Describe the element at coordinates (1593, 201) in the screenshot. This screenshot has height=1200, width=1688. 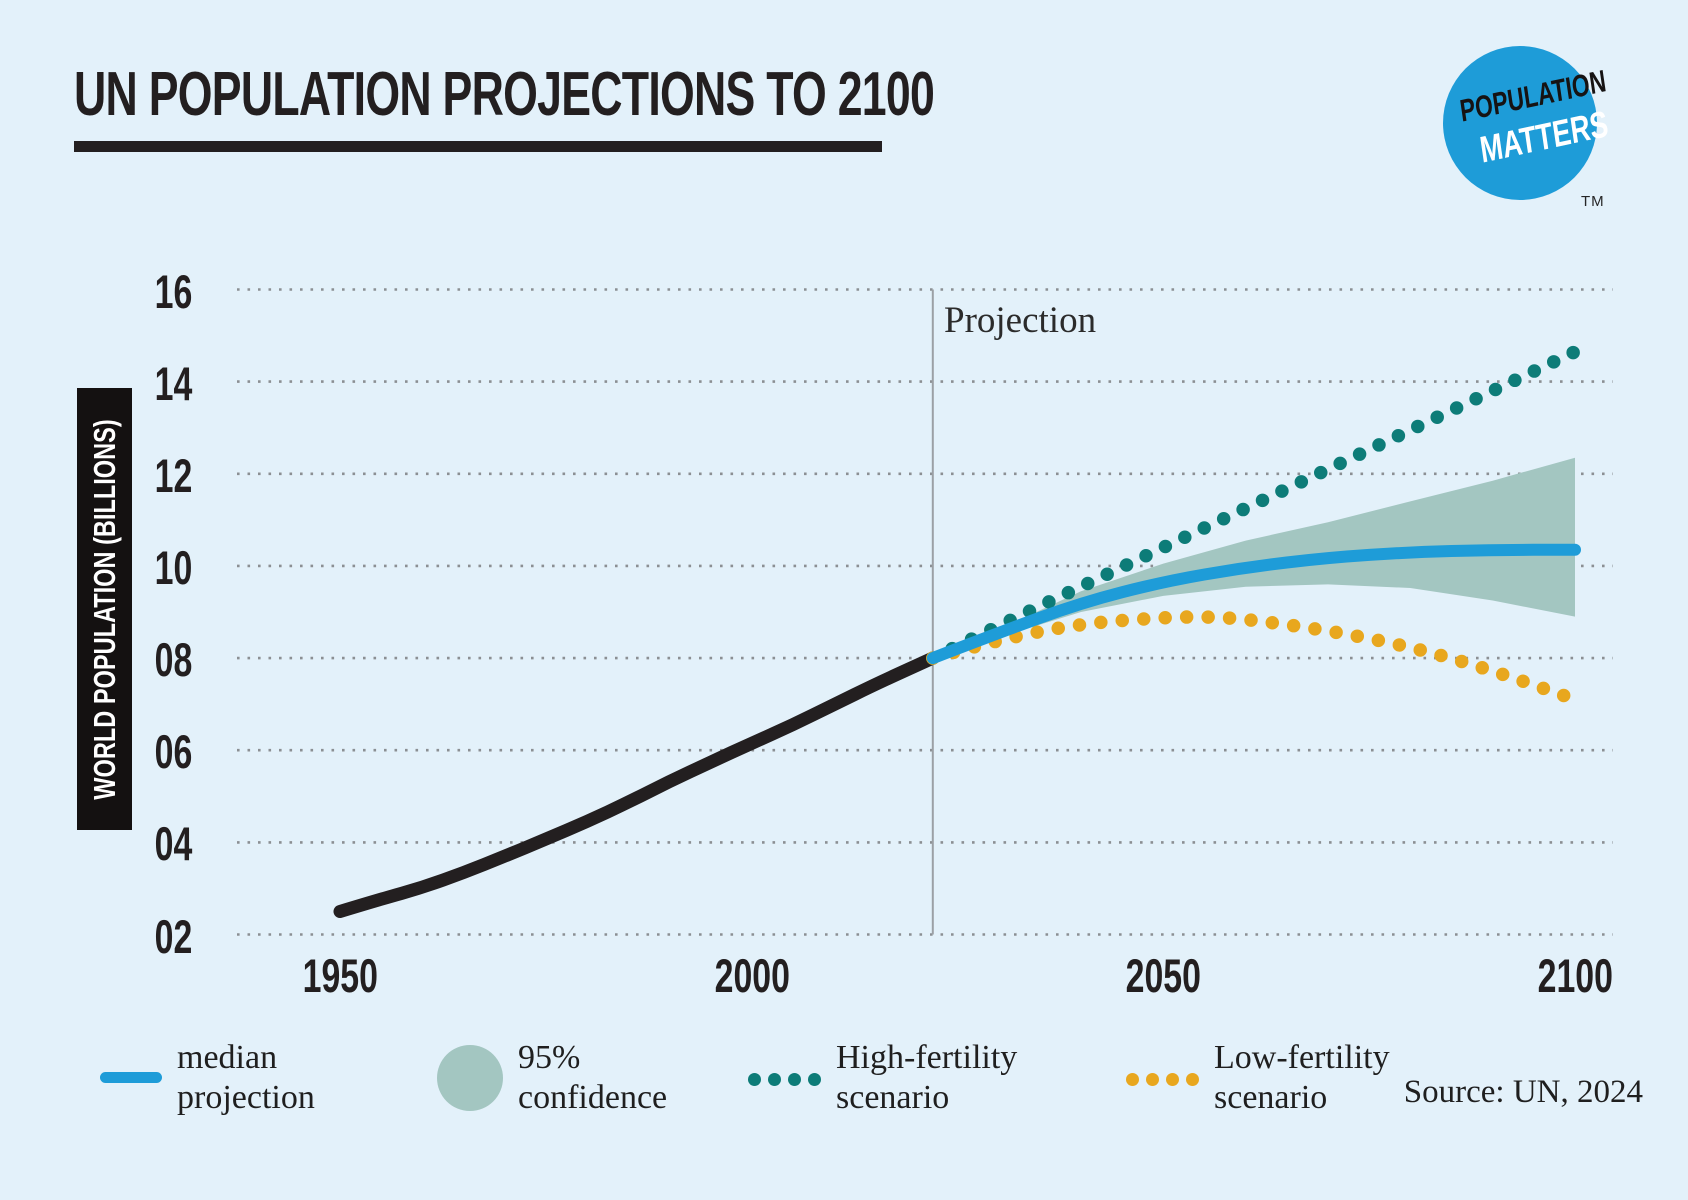
I see `trademark-symbol: TM` at that location.